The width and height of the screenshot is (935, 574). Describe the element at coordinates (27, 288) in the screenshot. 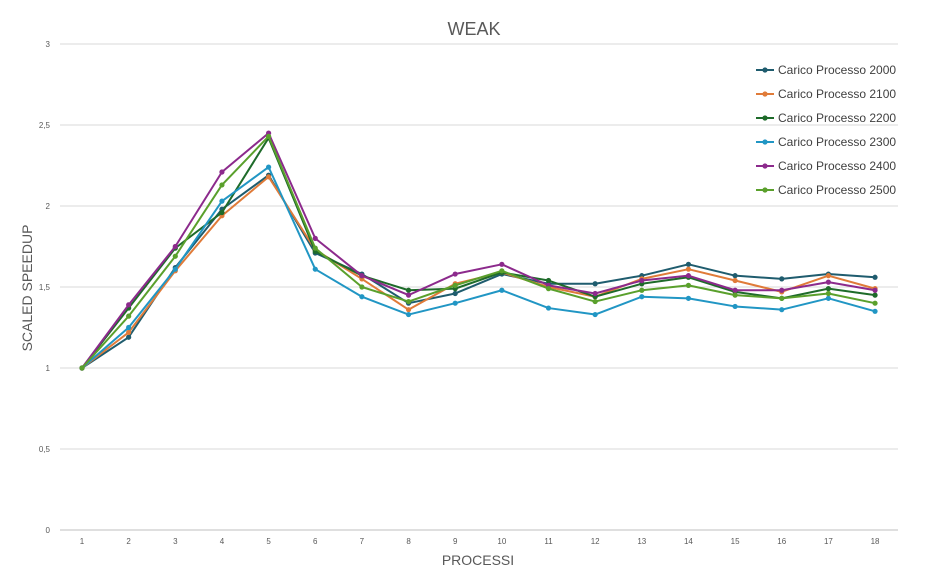

I see `y-axis-title: SCALED SPEEDUP` at that location.